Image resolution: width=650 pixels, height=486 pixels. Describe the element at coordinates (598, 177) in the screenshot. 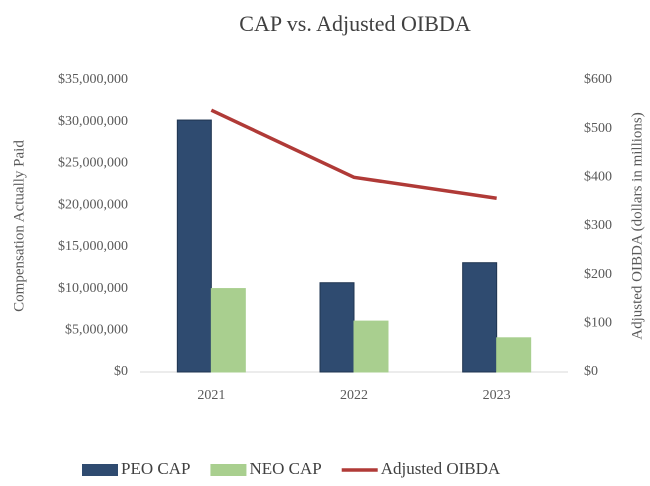

I see `y2-tick-label: $400` at that location.